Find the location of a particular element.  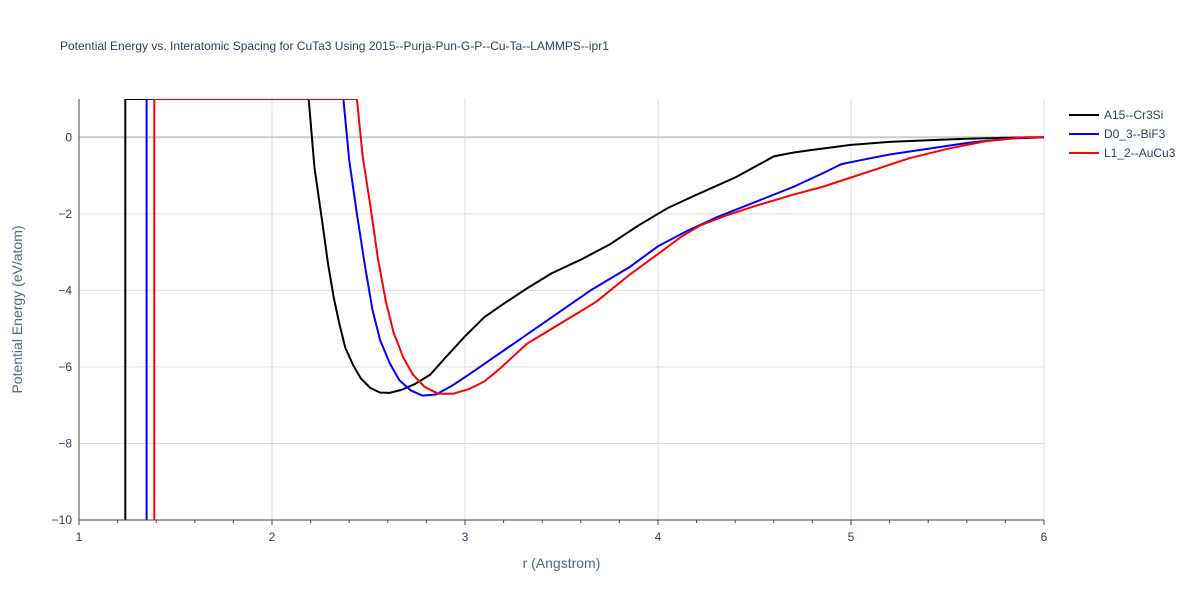

y-axis-label: Potential Energy (eV/atom) is located at coordinates (17, 309).